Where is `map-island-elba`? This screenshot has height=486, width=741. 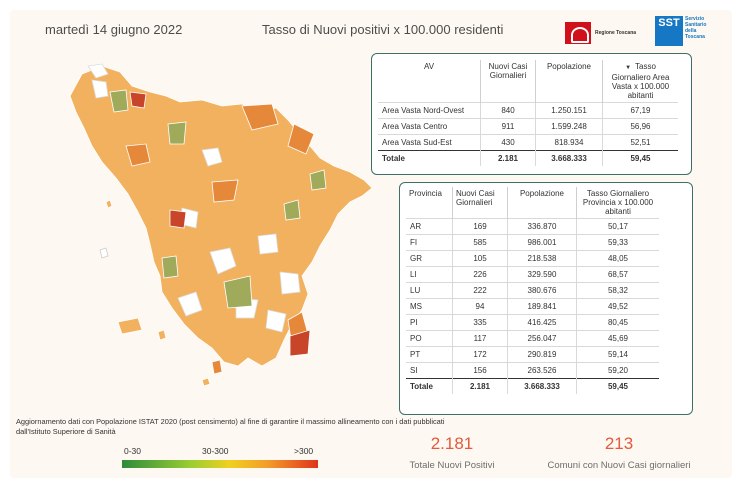 map-island-elba is located at coordinates (130, 326).